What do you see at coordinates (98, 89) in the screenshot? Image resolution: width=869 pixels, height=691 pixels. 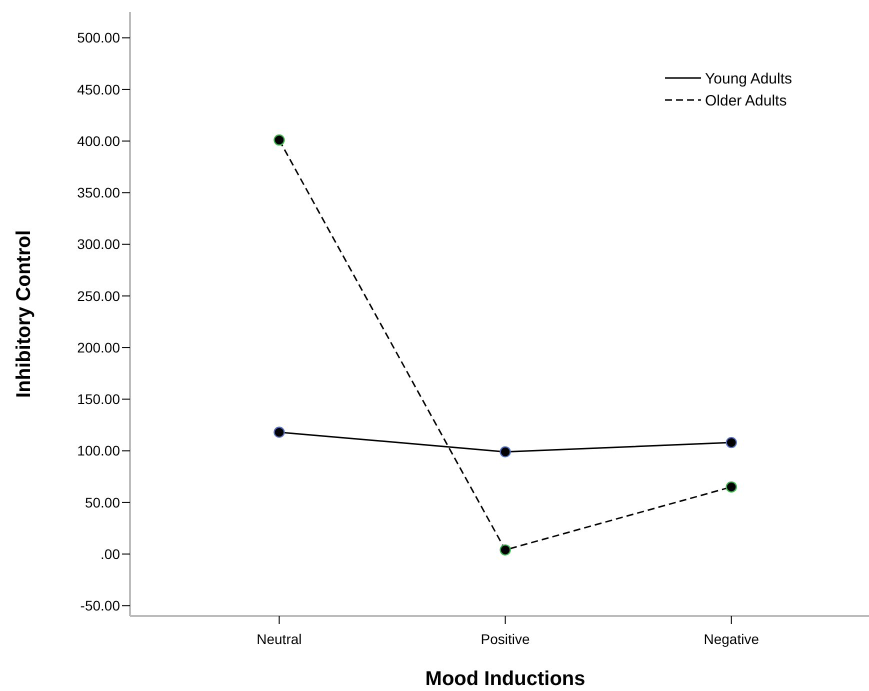 I see `y-tick-label: 450.00` at bounding box center [98, 89].